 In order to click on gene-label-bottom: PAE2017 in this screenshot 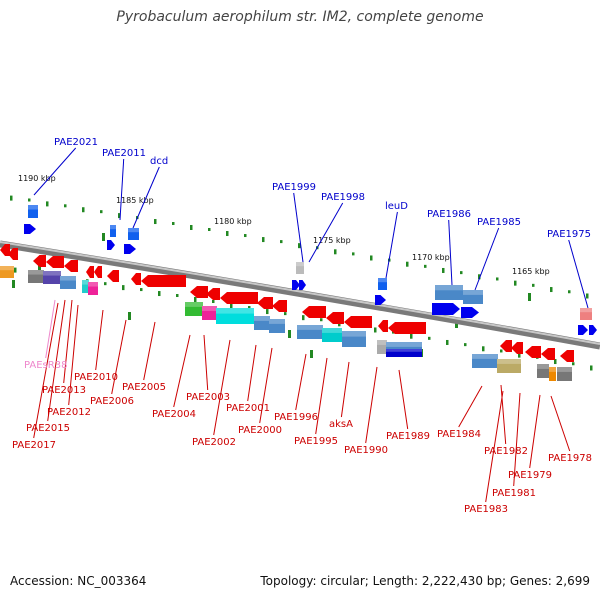, I will do `click(34, 445)`.